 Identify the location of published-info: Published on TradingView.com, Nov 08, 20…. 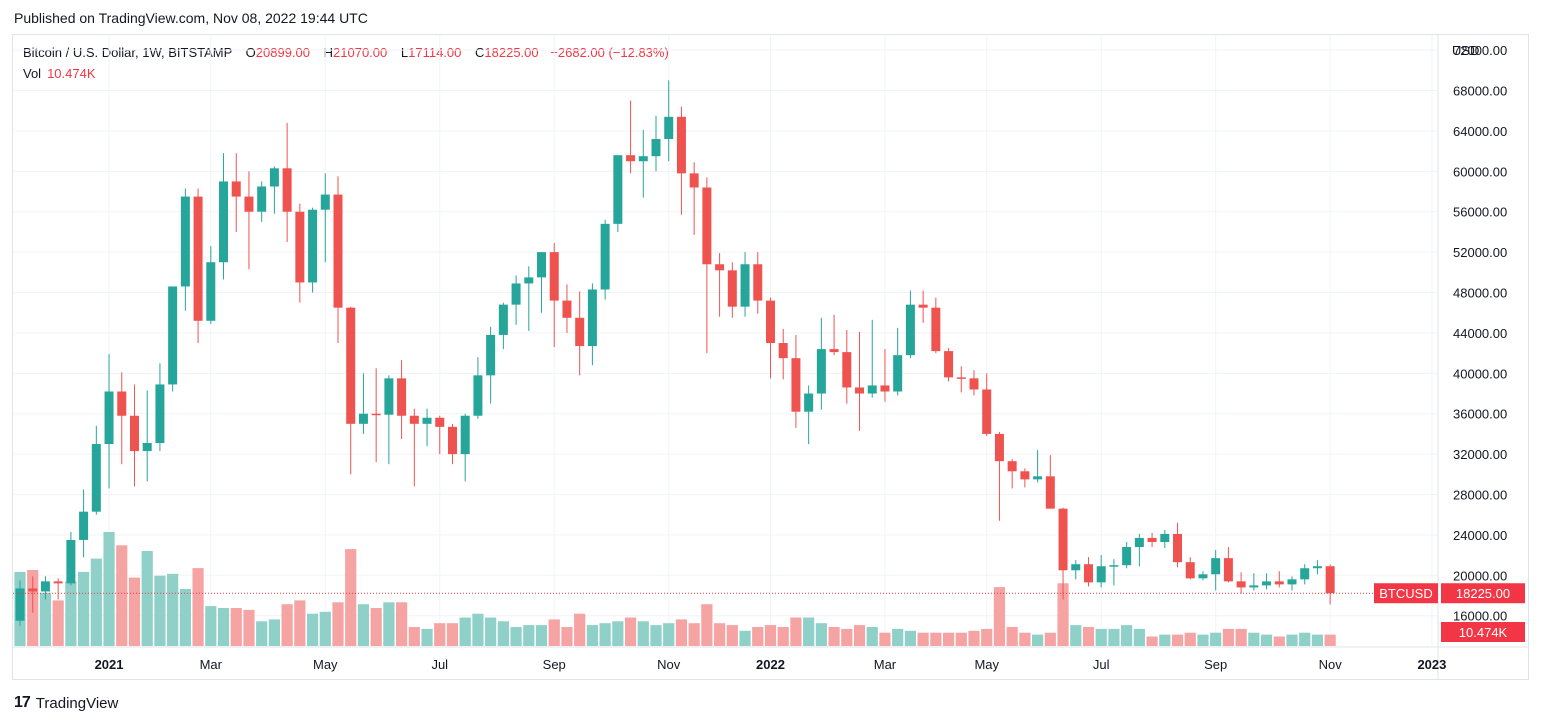
(191, 18).